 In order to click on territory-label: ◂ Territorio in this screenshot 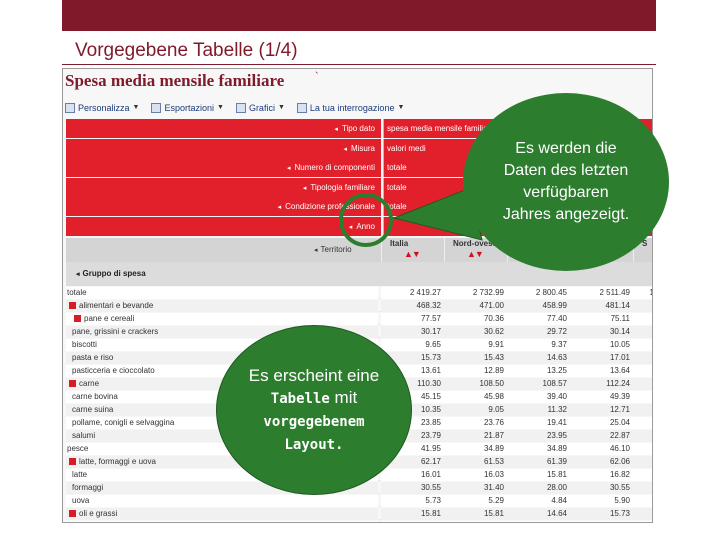, I will do `click(333, 249)`.